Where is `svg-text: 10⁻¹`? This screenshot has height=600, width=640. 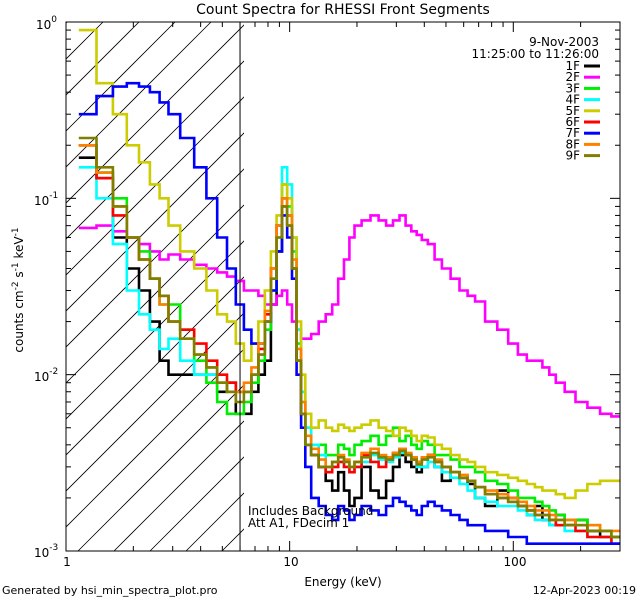
svg-text: 10⁻¹ is located at coordinates (46, 199).